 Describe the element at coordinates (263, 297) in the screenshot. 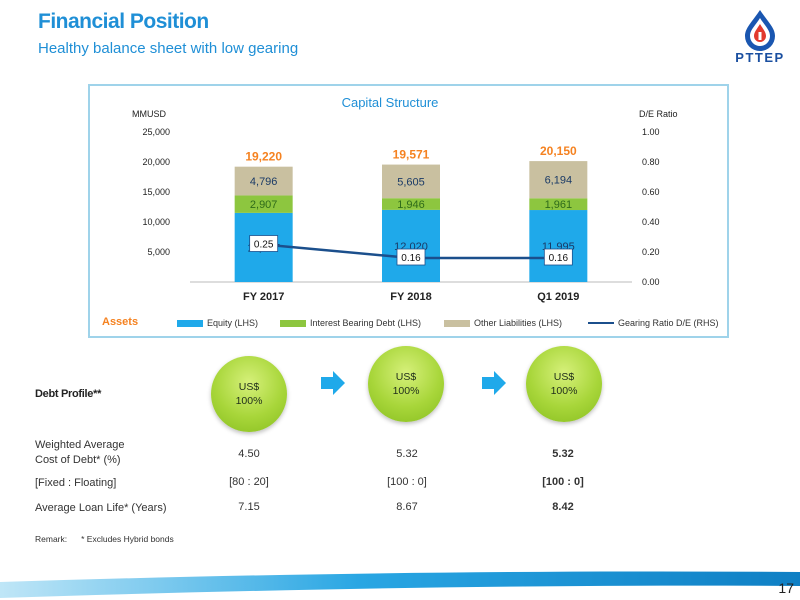

I see `x-category-label: FY 2017` at that location.